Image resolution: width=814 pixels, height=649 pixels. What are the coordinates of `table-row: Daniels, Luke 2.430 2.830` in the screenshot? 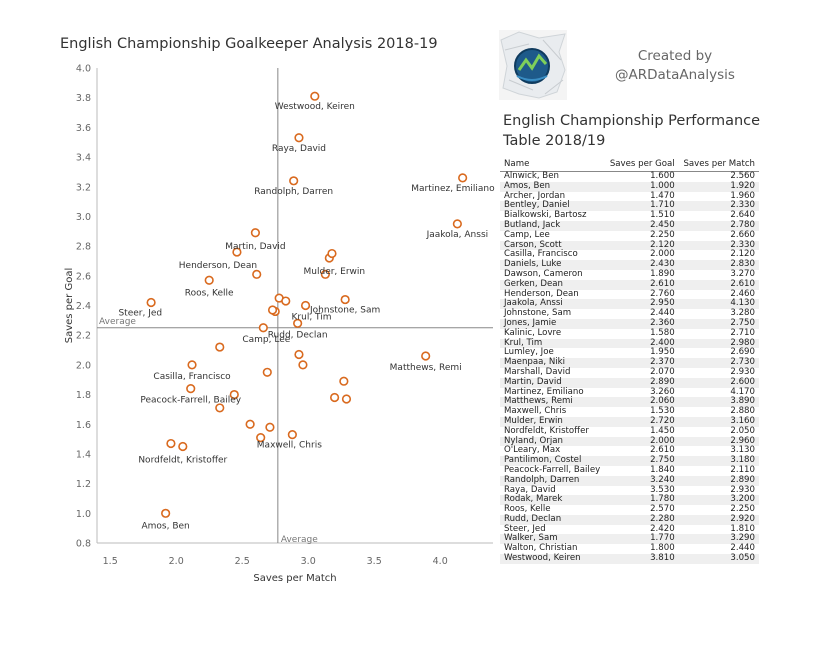 It's located at (629, 264).